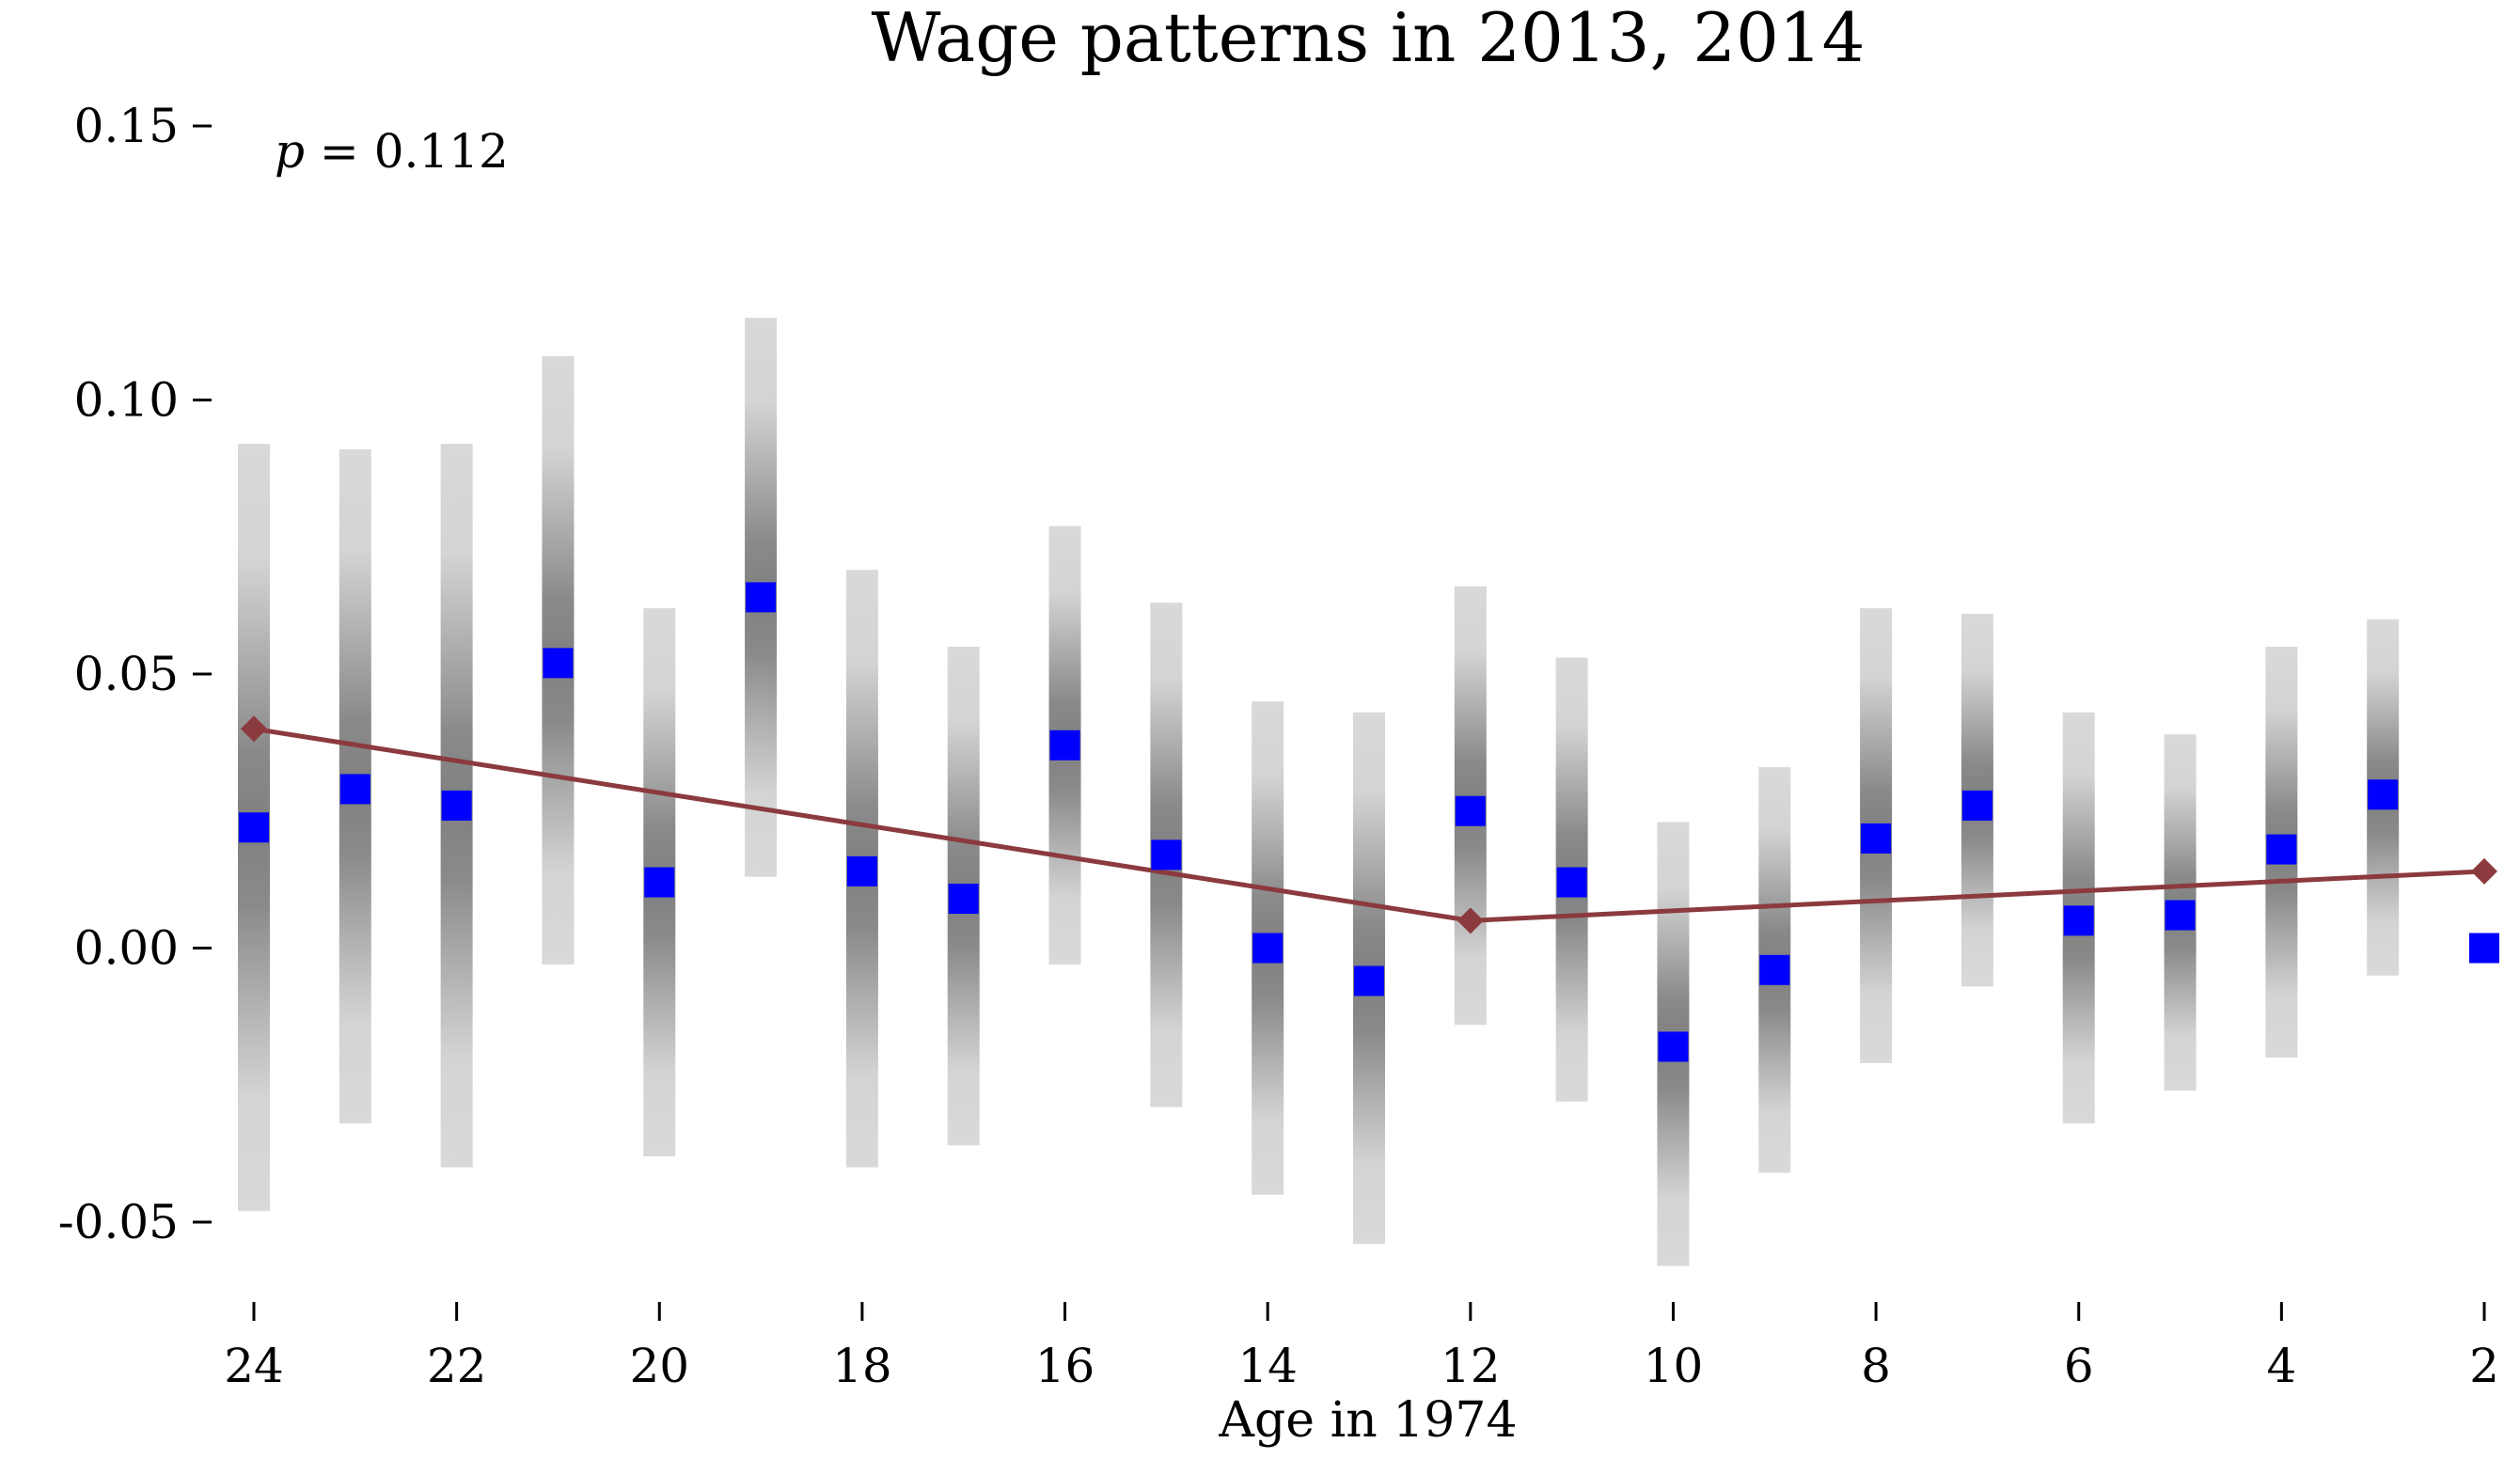 This screenshot has width=2520, height=1459. I want to click on x-tick-label: 16, so click(1065, 1366).